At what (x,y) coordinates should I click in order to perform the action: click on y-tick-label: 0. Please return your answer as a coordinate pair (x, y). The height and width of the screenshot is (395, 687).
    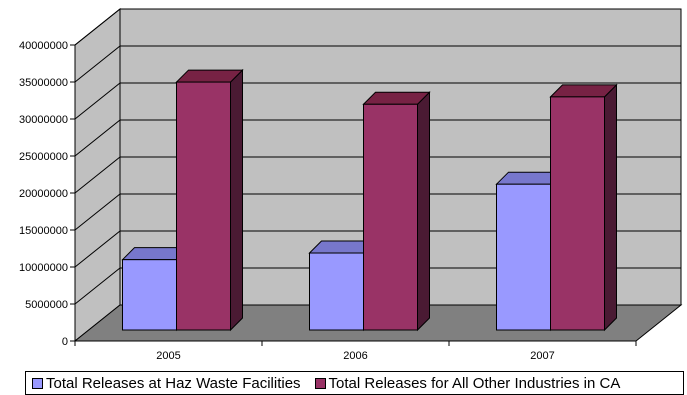
    Looking at the image, I should click on (65, 342).